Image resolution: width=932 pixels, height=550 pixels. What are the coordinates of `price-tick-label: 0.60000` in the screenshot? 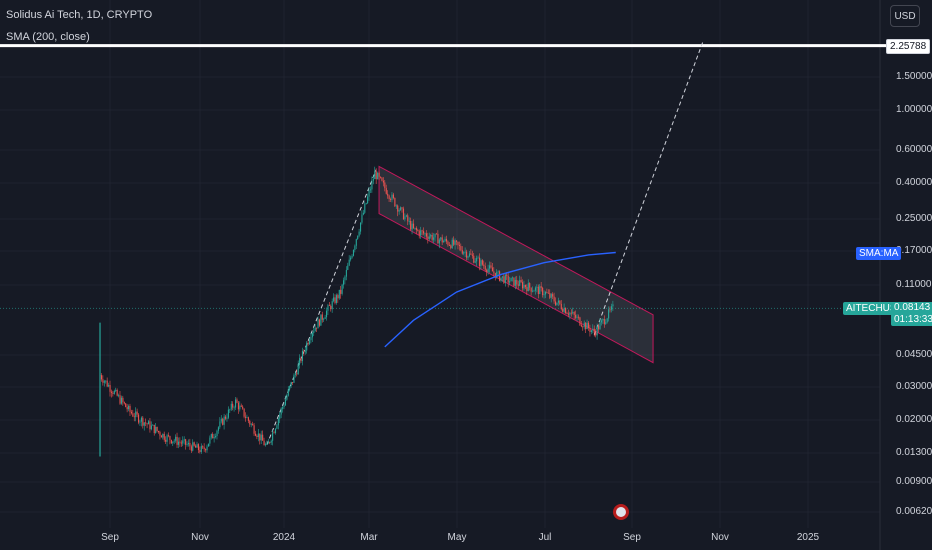 It's located at (914, 149).